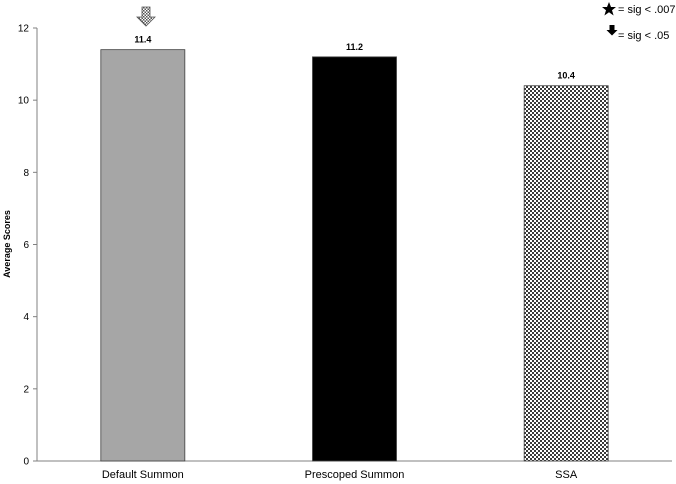 This screenshot has width=676, height=484. What do you see at coordinates (26, 389) in the screenshot?
I see `y-tick-label: 2` at bounding box center [26, 389].